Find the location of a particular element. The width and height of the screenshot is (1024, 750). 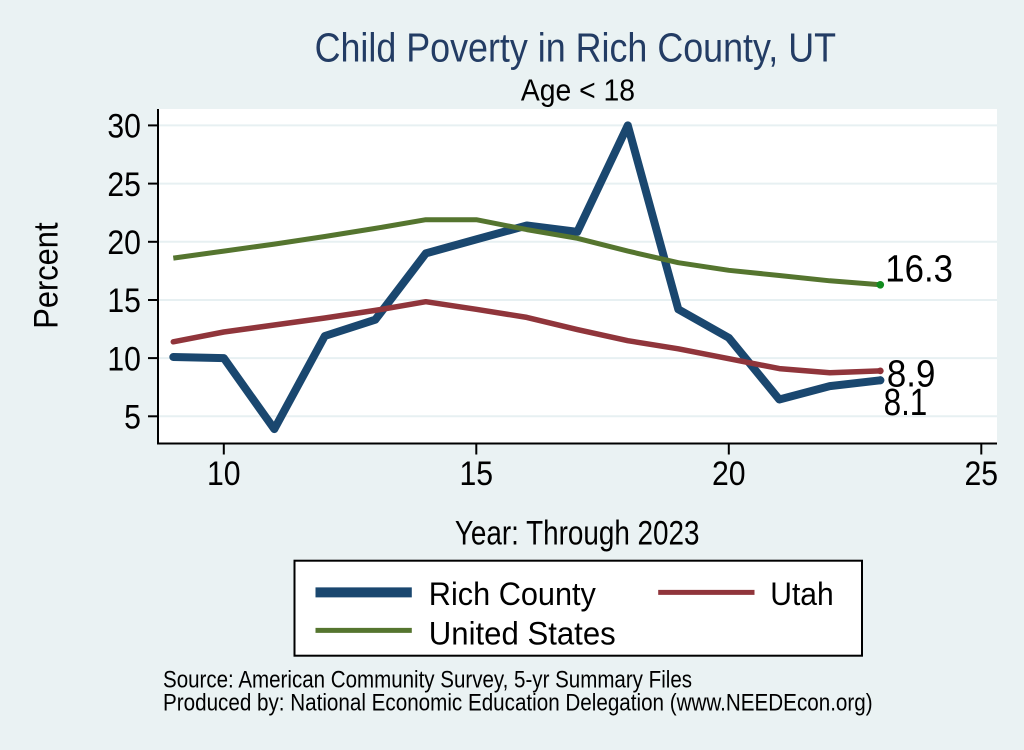

svg-text:Child Poverty in Rich County,: Child Poverty in Rich County, UT is located at coordinates (575, 48).